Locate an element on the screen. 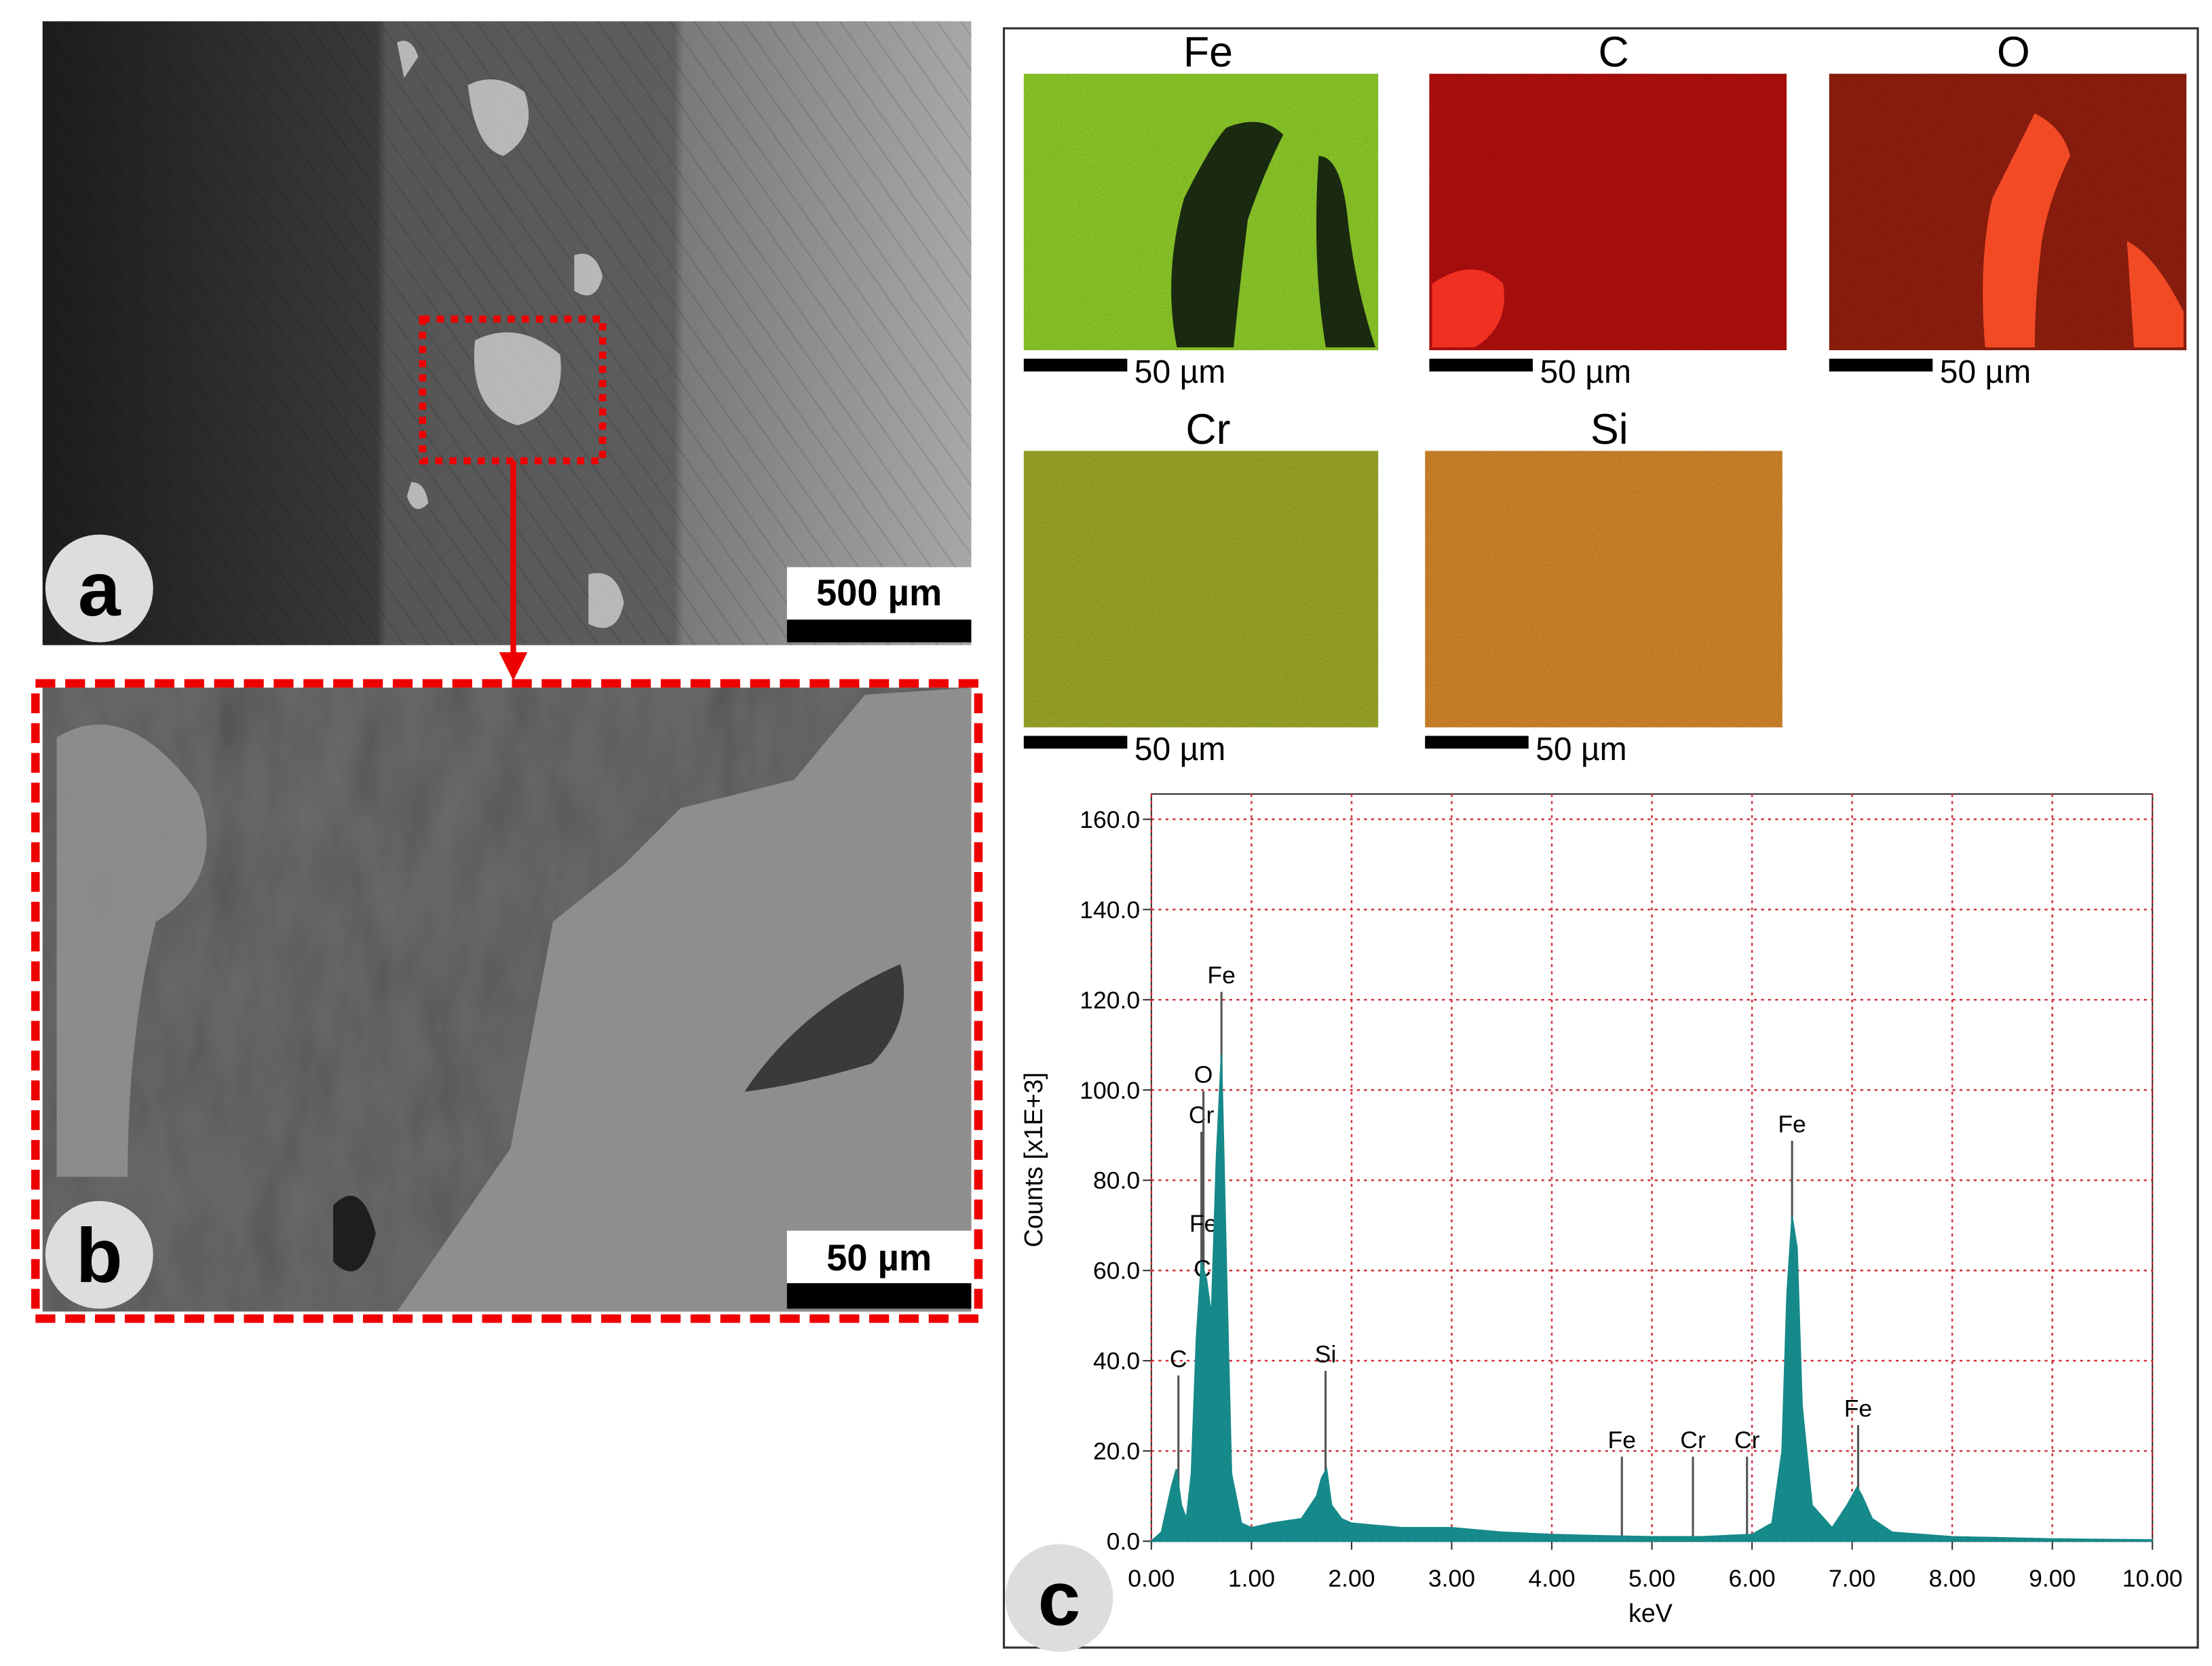  smooth-layer is located at coordinates (684, 1000).